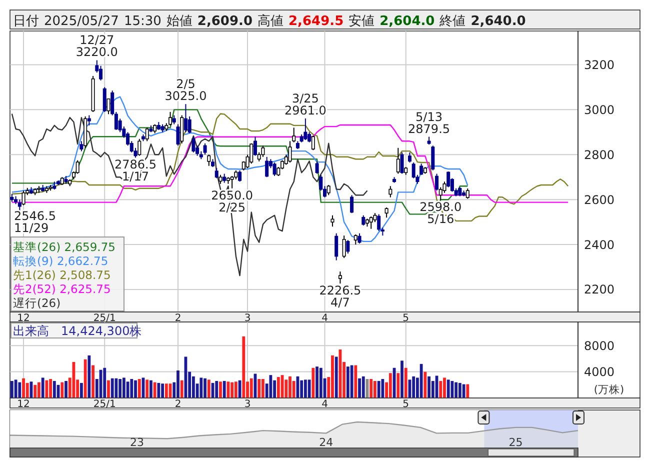  What do you see at coordinates (599, 371) in the screenshot?
I see `y-tick-label: 4000` at bounding box center [599, 371].